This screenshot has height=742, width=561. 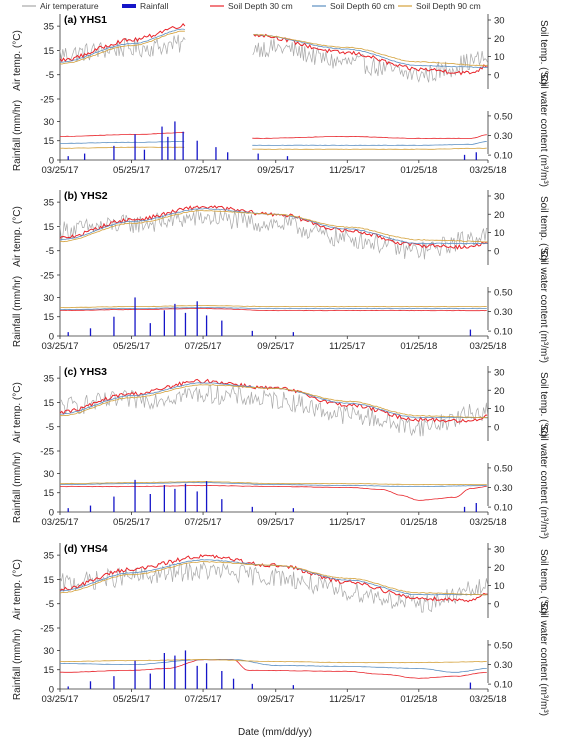 I want to click on legend-label: Air temperature, so click(x=69, y=6).